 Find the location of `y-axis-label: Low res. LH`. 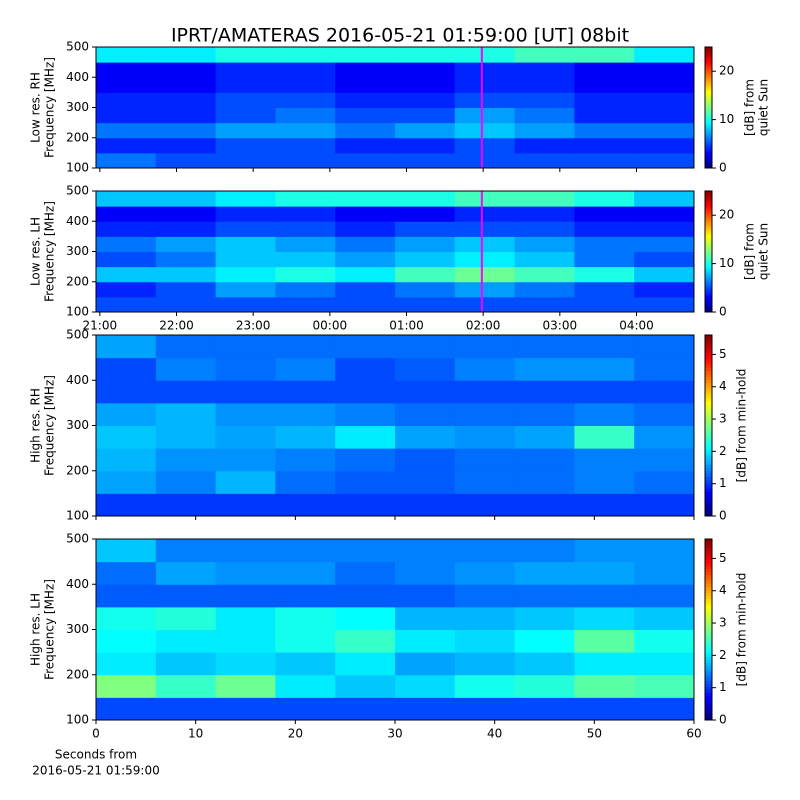

y-axis-label: Low res. LH is located at coordinates (36, 251).